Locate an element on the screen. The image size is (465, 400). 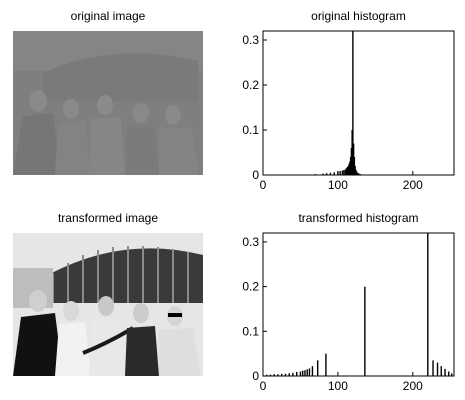
original-photo-scene is located at coordinates (108, 103).